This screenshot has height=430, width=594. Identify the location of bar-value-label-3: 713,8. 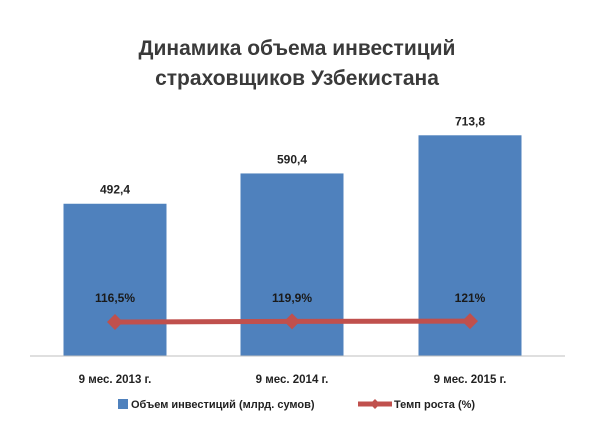
(470, 121).